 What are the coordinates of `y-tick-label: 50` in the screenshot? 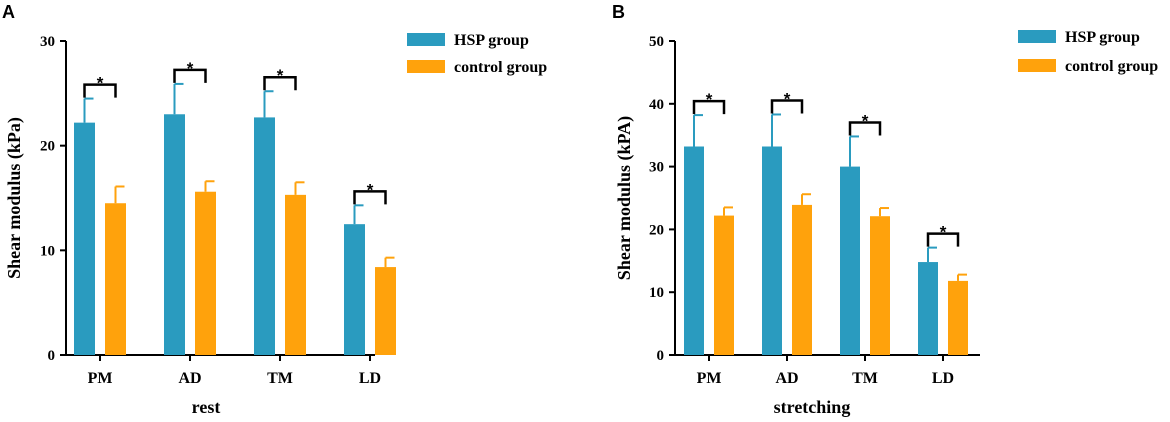 It's located at (656, 42).